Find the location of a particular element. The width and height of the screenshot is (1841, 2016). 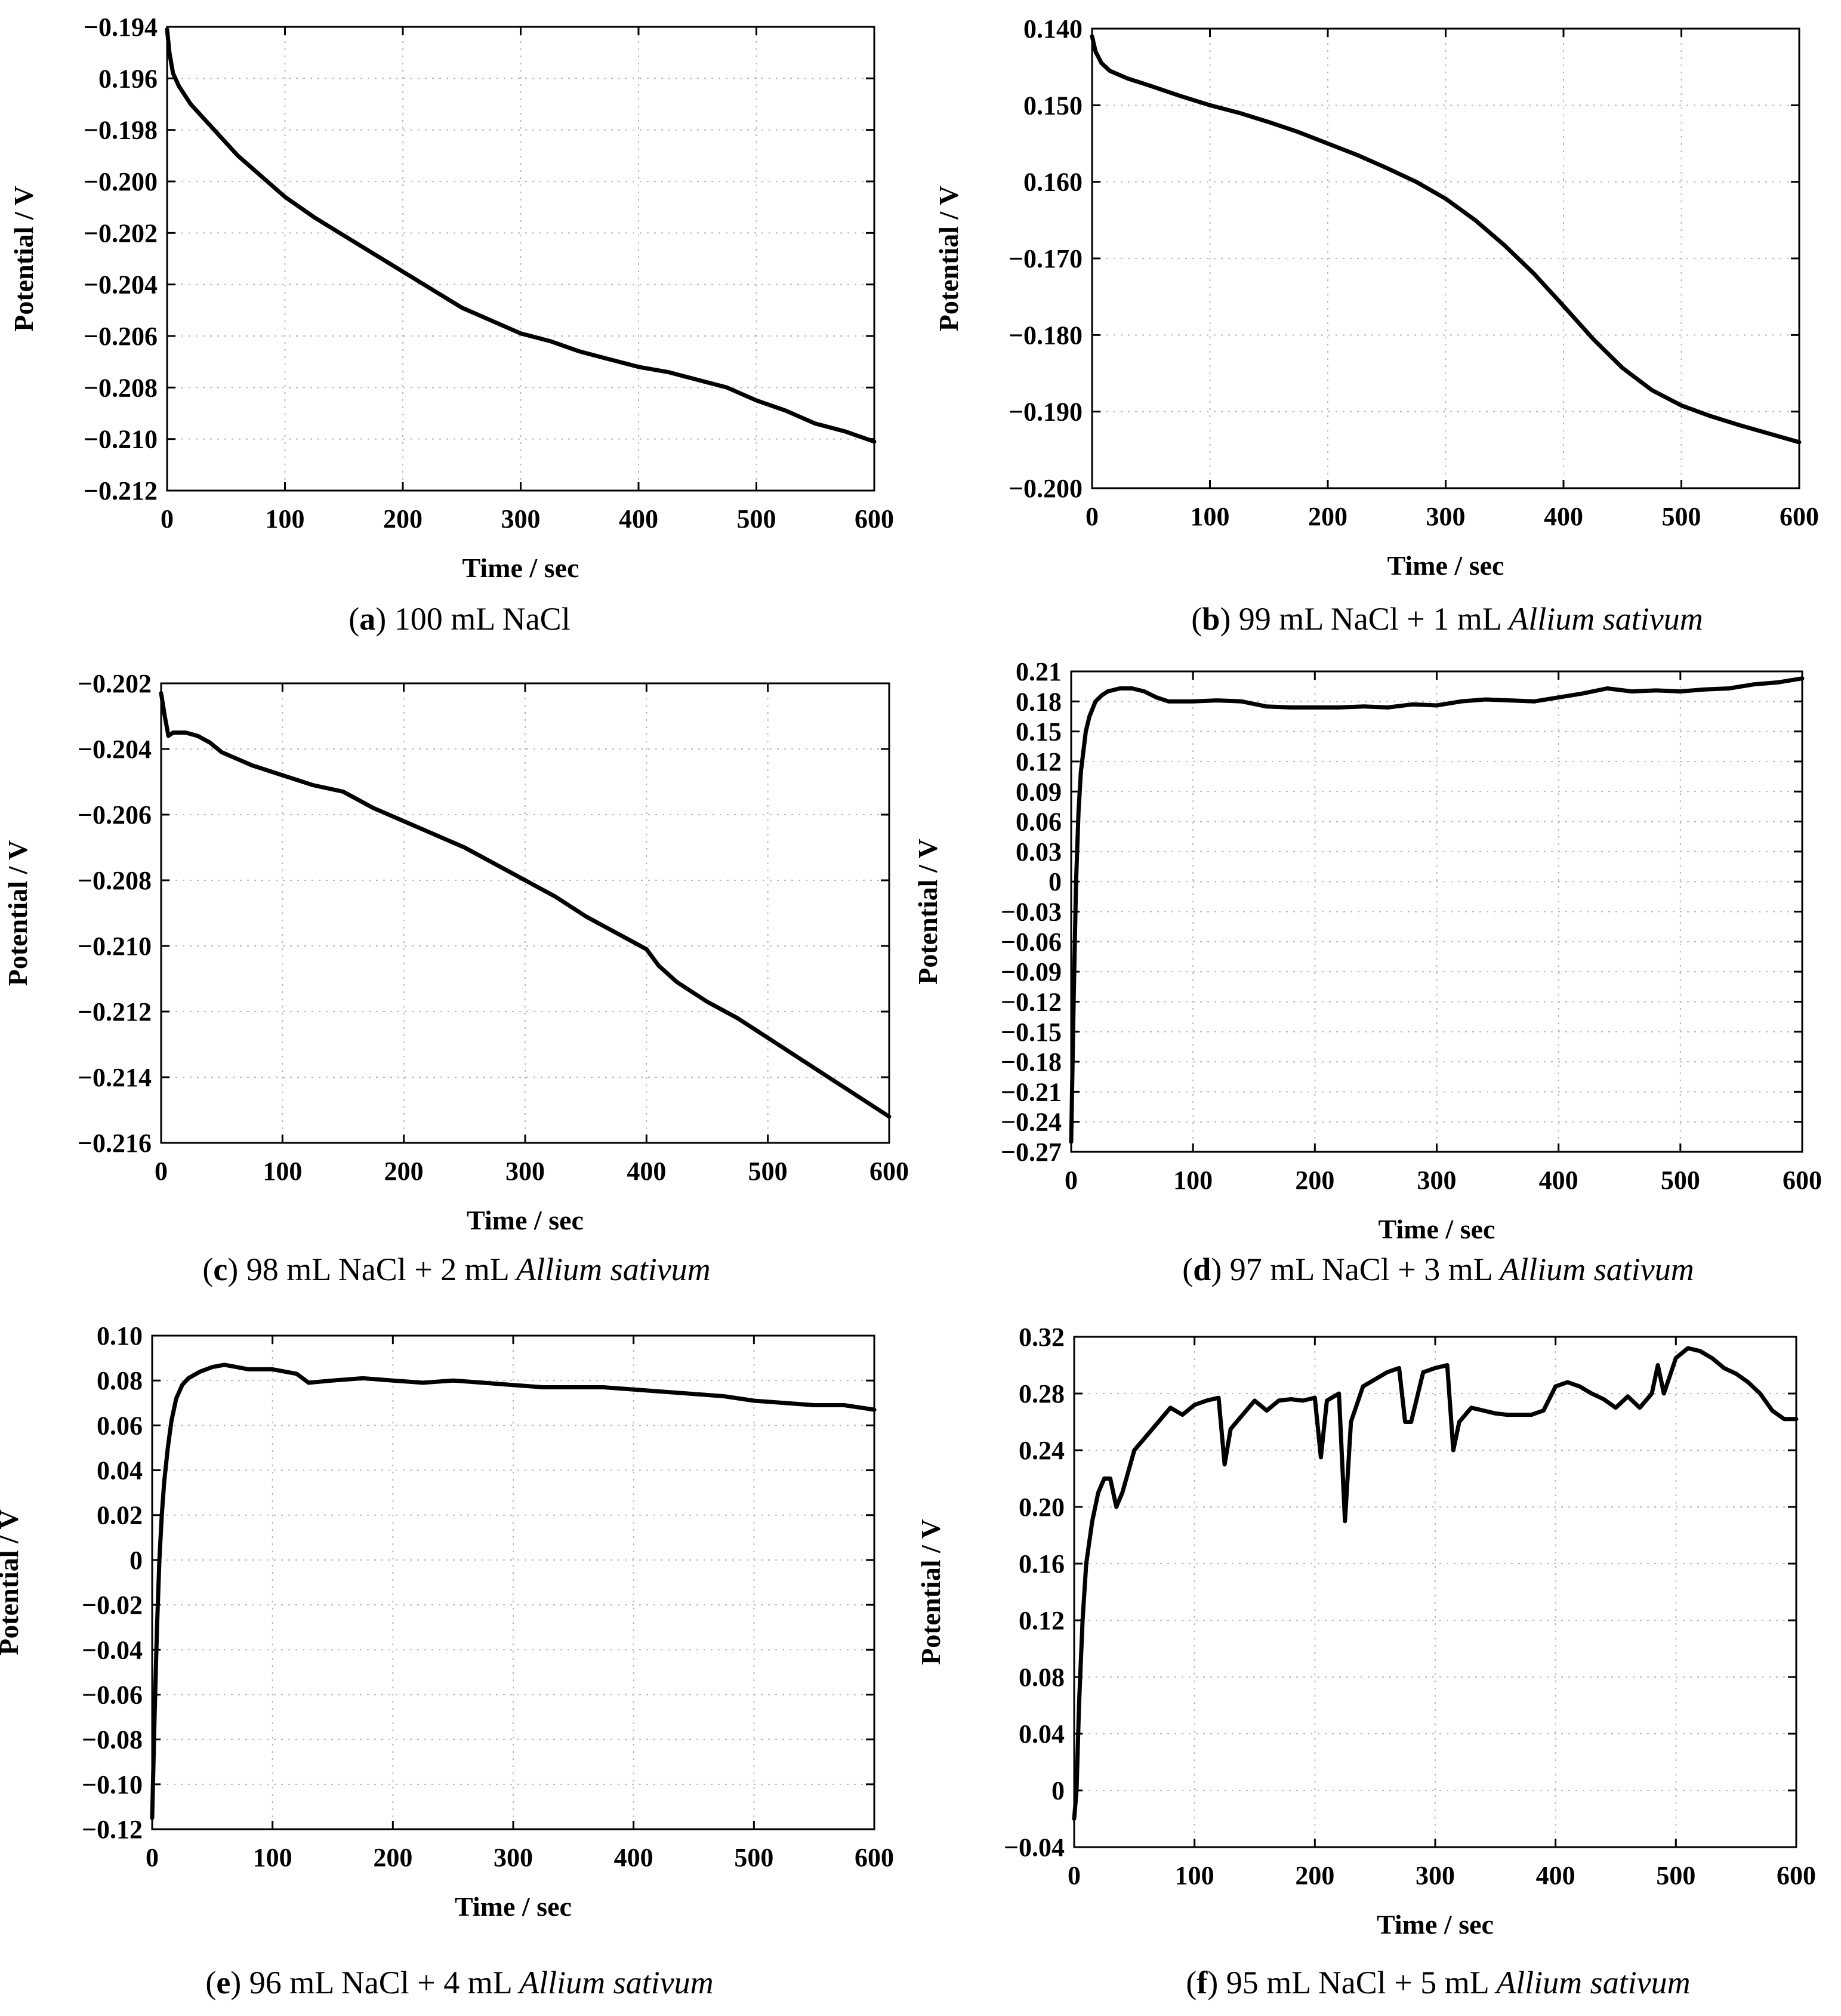

caption-text: 96 mL NaCl + 4 mL is located at coordinates (380, 1982).